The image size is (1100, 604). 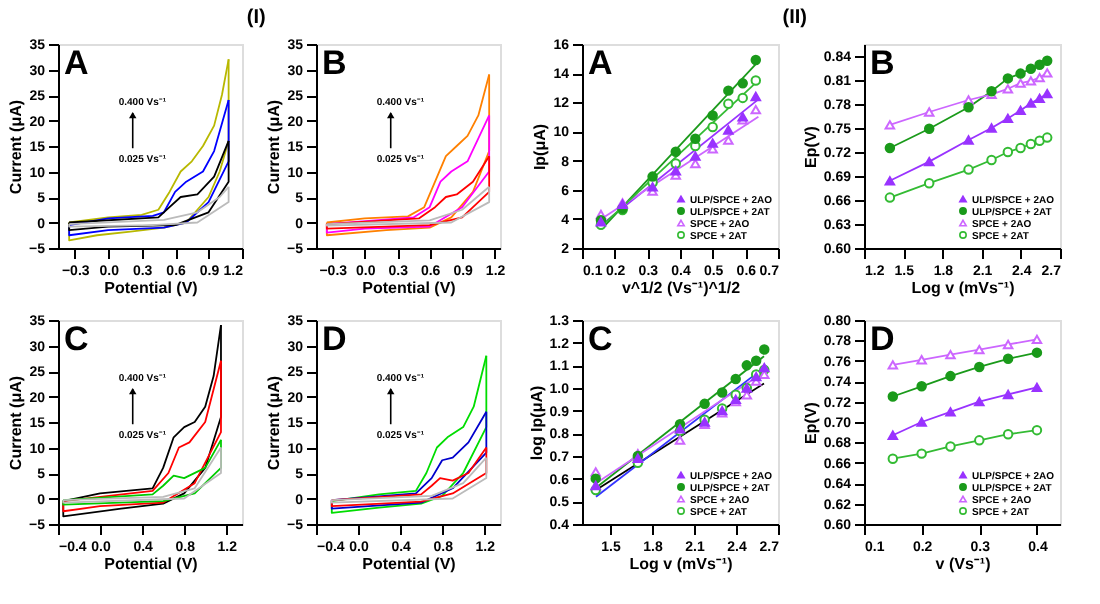 What do you see at coordinates (256, 18) in the screenshot?
I see `text: (I)` at bounding box center [256, 18].